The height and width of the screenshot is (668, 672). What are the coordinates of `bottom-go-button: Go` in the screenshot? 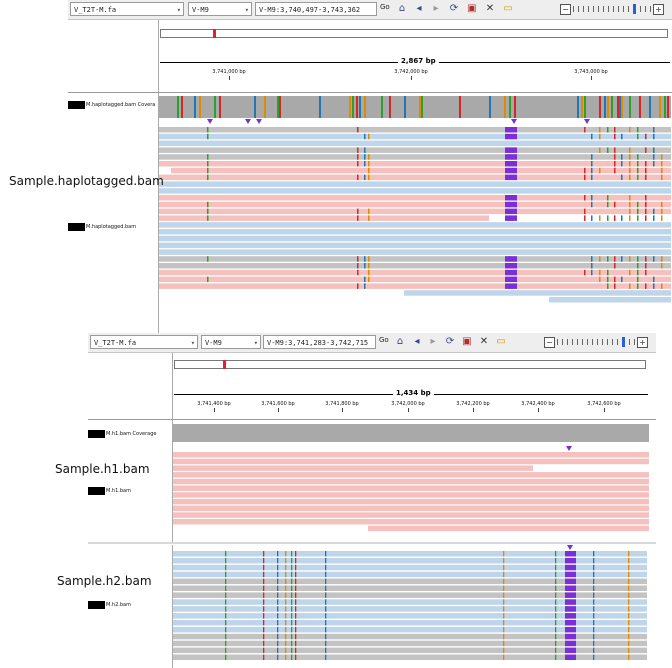 It's located at (384, 340).